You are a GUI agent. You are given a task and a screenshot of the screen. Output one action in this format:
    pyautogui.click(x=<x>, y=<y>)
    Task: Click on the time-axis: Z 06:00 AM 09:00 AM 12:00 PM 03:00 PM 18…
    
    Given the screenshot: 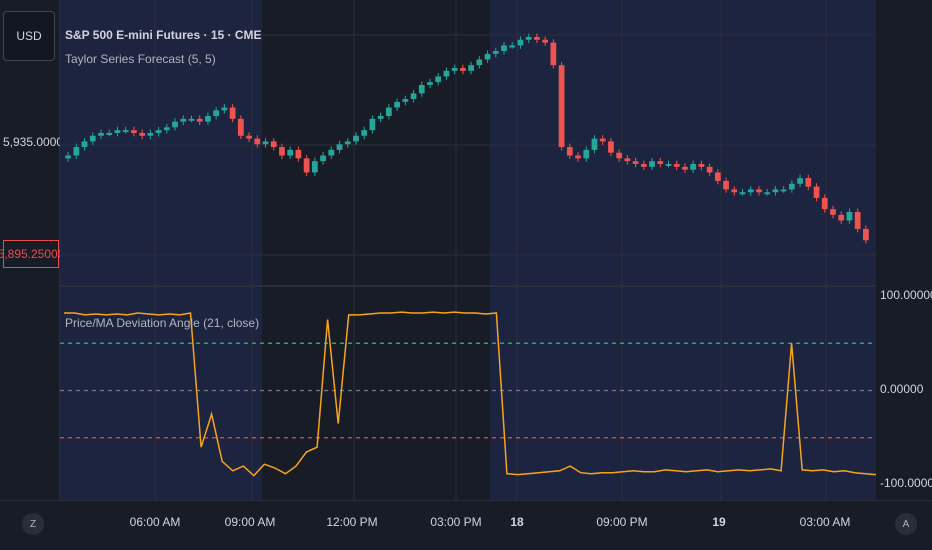 What is the action you would take?
    pyautogui.click(x=466, y=525)
    